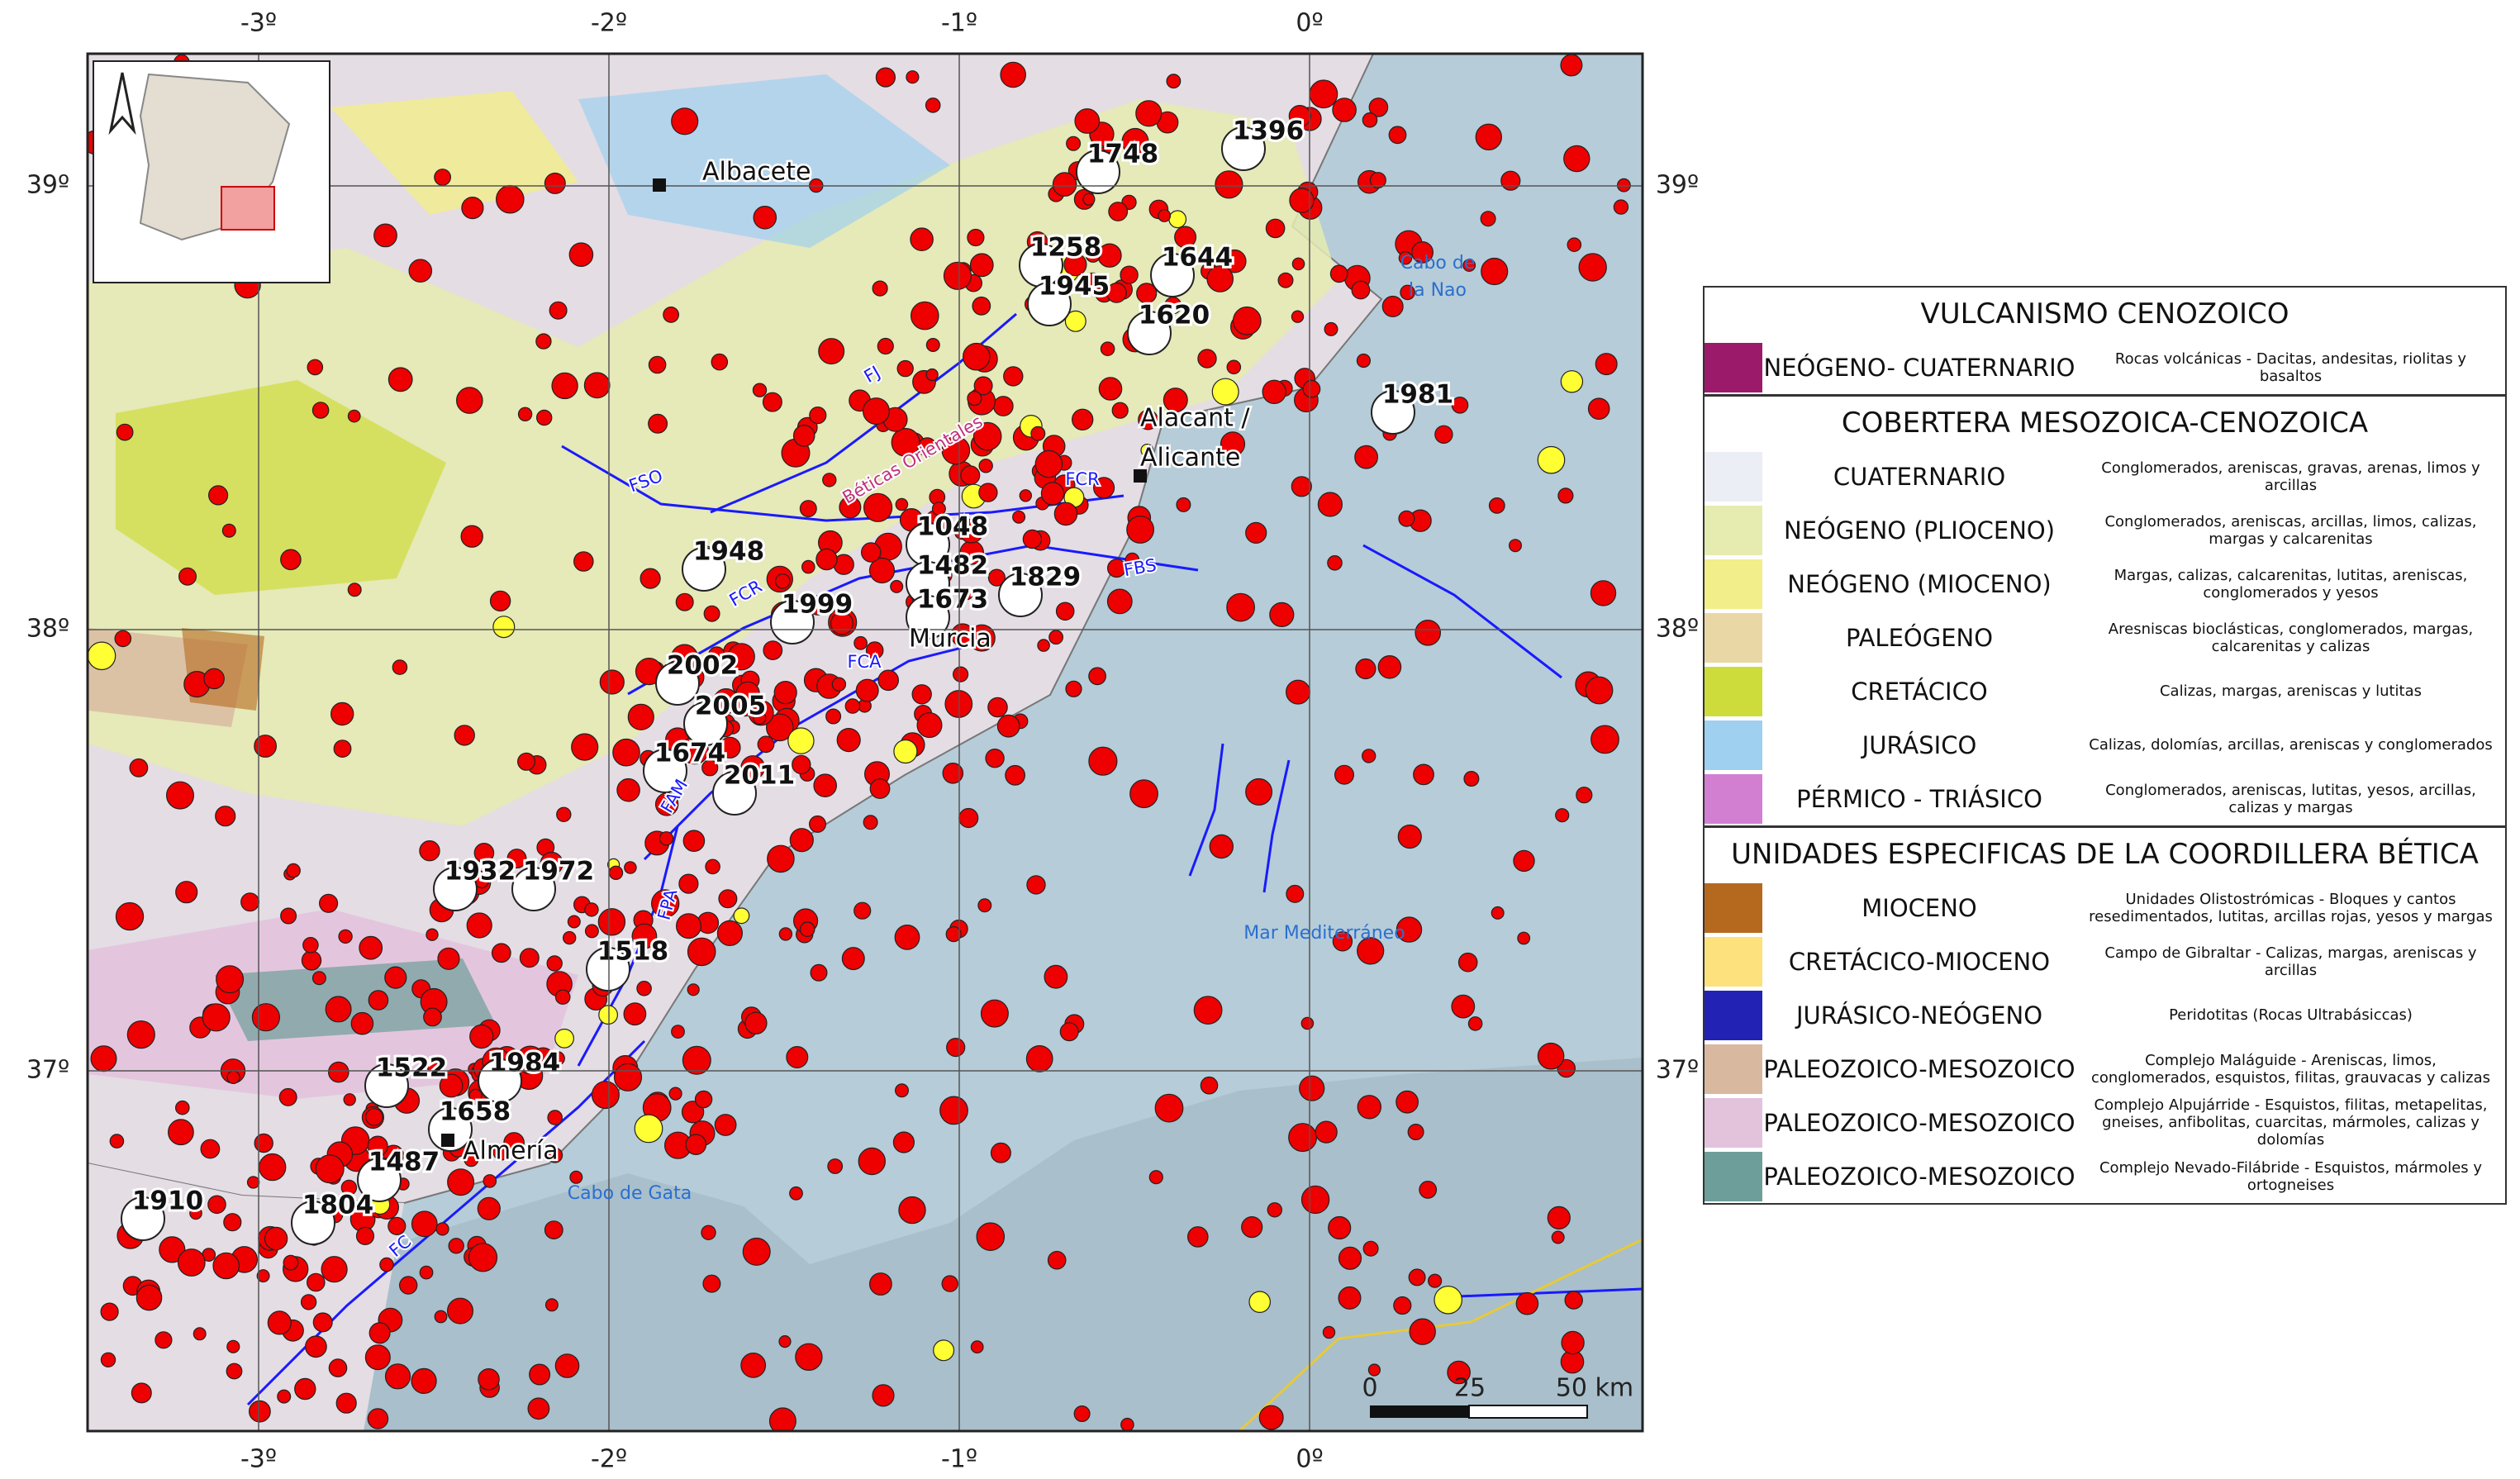 The width and height of the screenshot is (2520, 1479). I want to click on scale-label: 25, so click(1470, 1388).